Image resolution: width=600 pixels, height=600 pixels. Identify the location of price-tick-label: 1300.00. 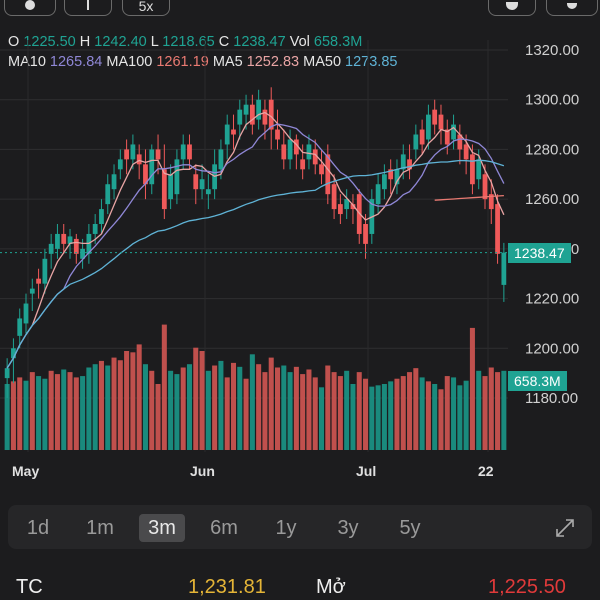
(552, 100).